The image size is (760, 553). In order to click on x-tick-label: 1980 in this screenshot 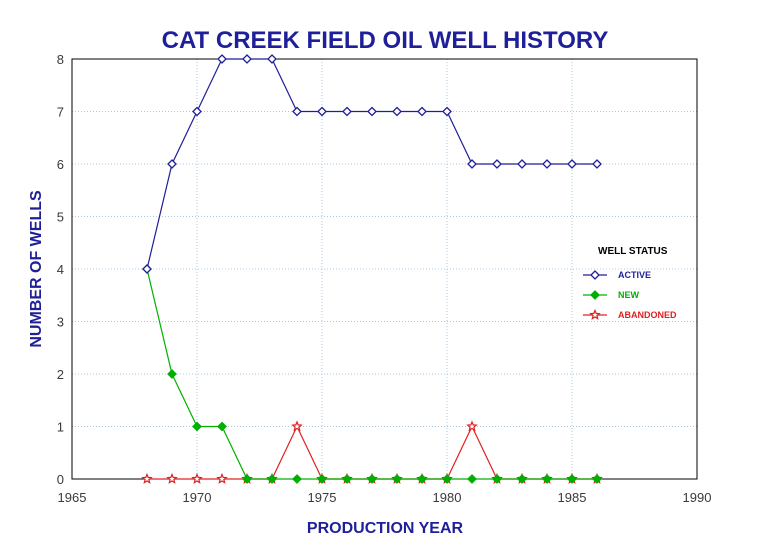, I will do `click(447, 497)`.